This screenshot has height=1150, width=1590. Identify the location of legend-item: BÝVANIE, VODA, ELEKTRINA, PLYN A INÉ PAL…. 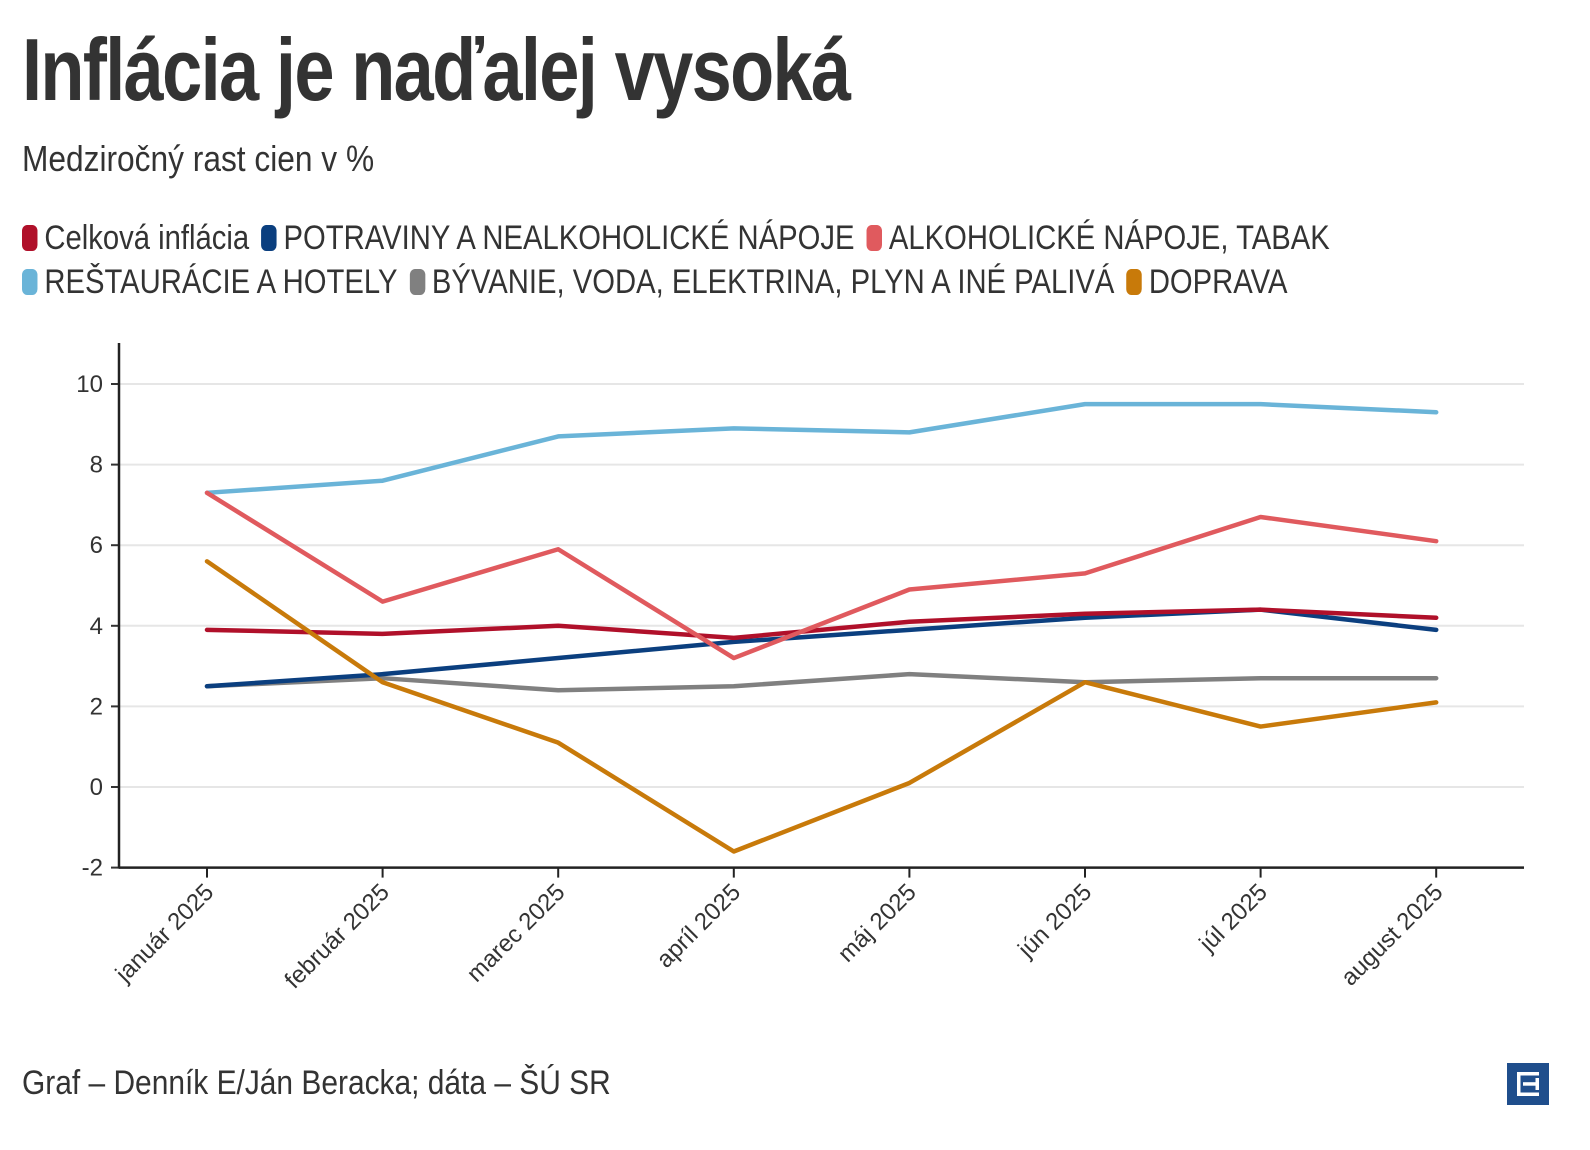
(762, 282).